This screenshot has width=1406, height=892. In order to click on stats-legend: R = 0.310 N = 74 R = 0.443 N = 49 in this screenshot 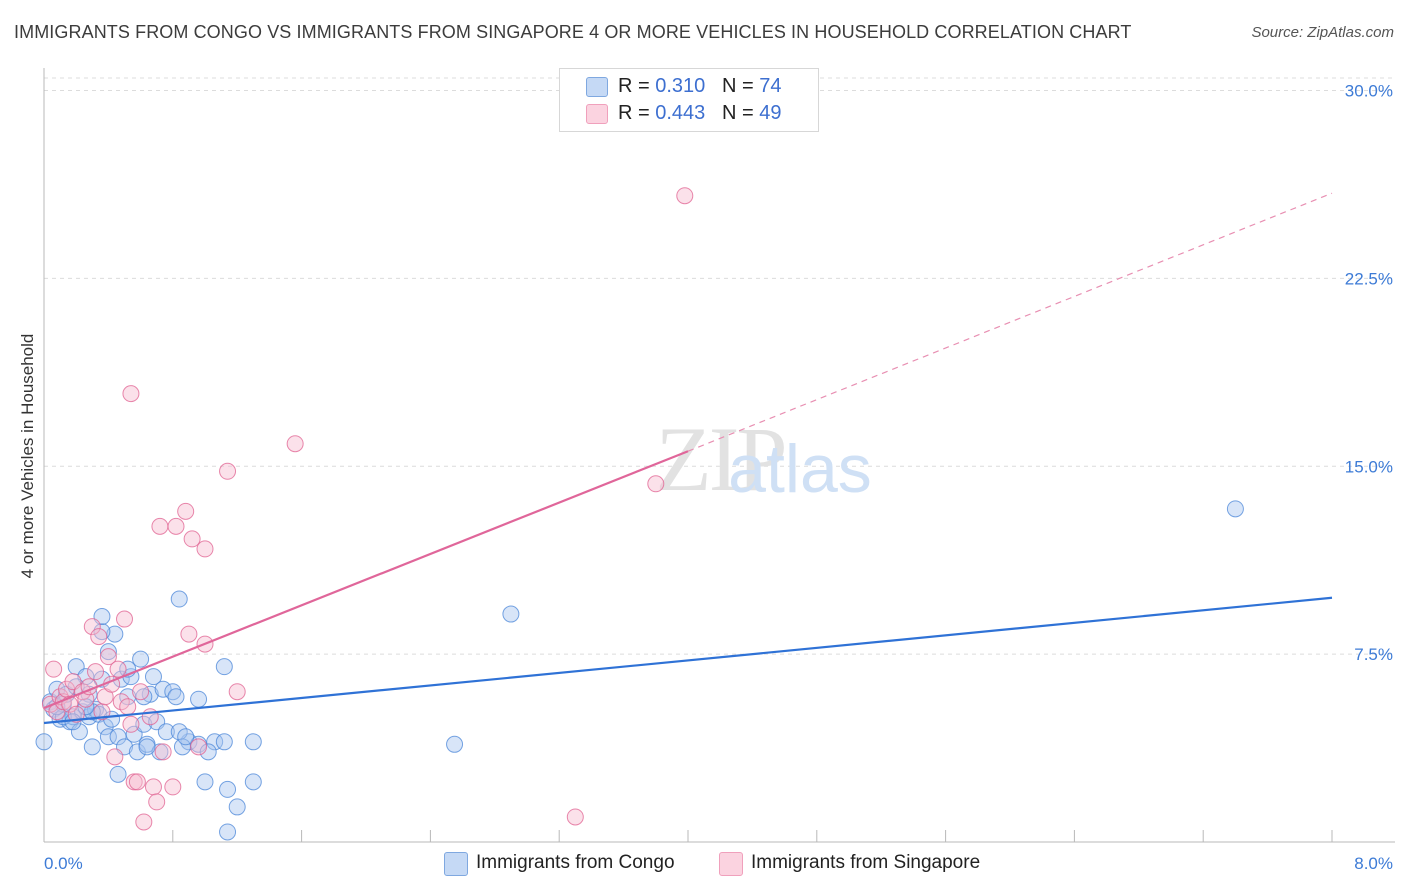, I will do `click(689, 100)`.